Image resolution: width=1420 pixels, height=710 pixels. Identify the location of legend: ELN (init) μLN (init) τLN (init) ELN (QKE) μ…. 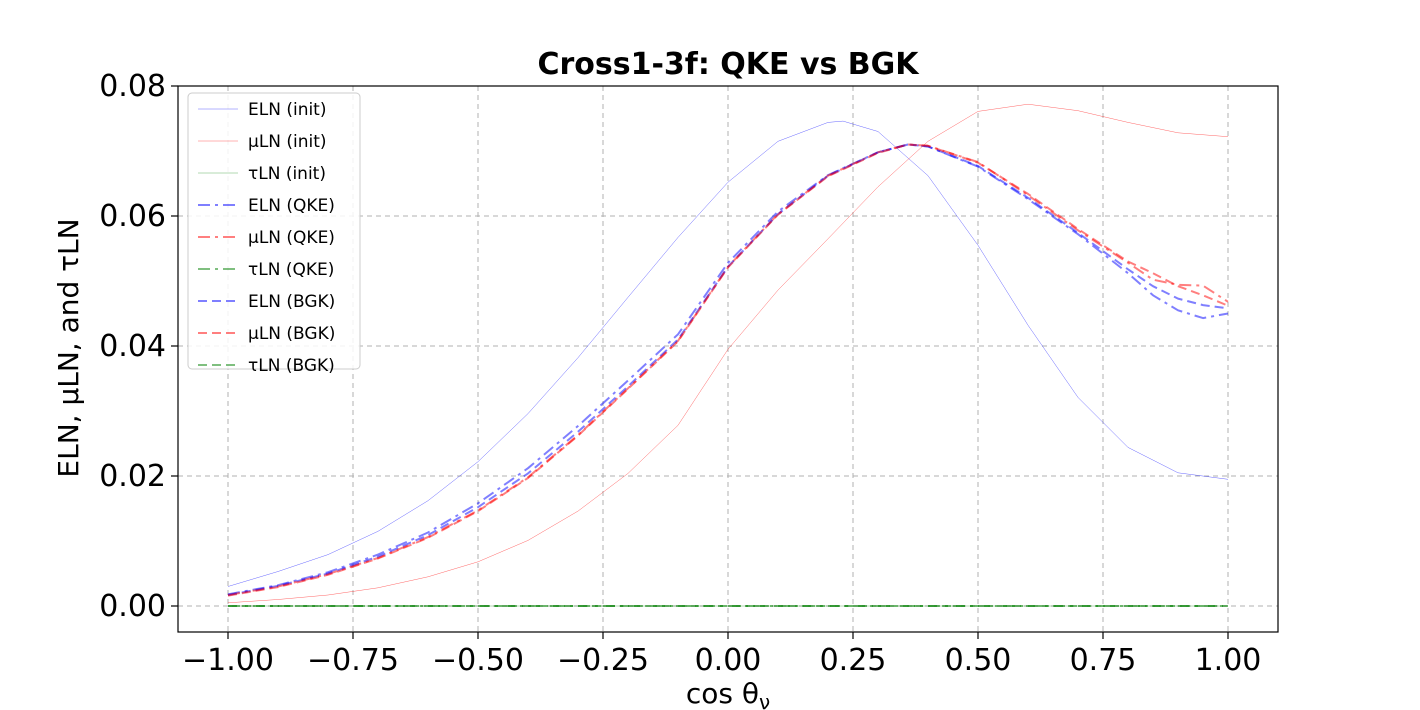
(274, 234).